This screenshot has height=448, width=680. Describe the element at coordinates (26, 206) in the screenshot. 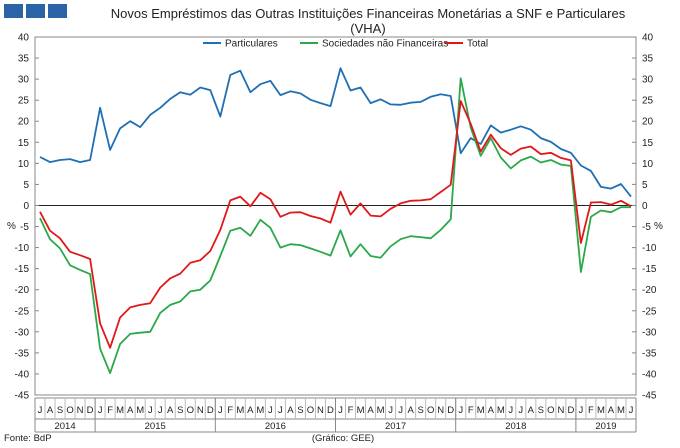

I see `y-tick-label-left: 0` at that location.